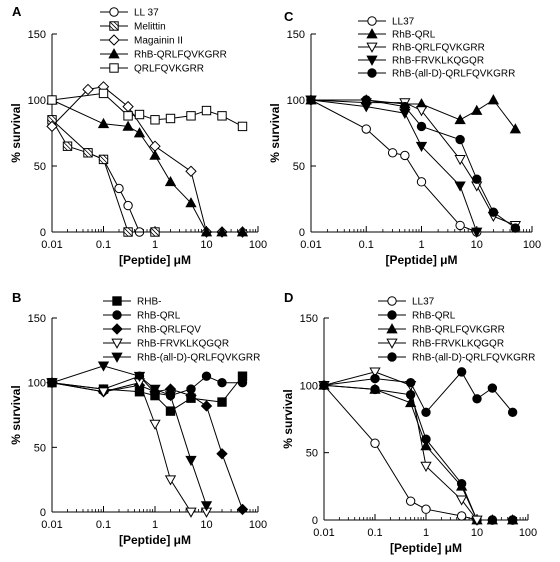  What do you see at coordinates (434, 316) in the screenshot?
I see `panel-d-legend-label: RhB-QRL` at bounding box center [434, 316].